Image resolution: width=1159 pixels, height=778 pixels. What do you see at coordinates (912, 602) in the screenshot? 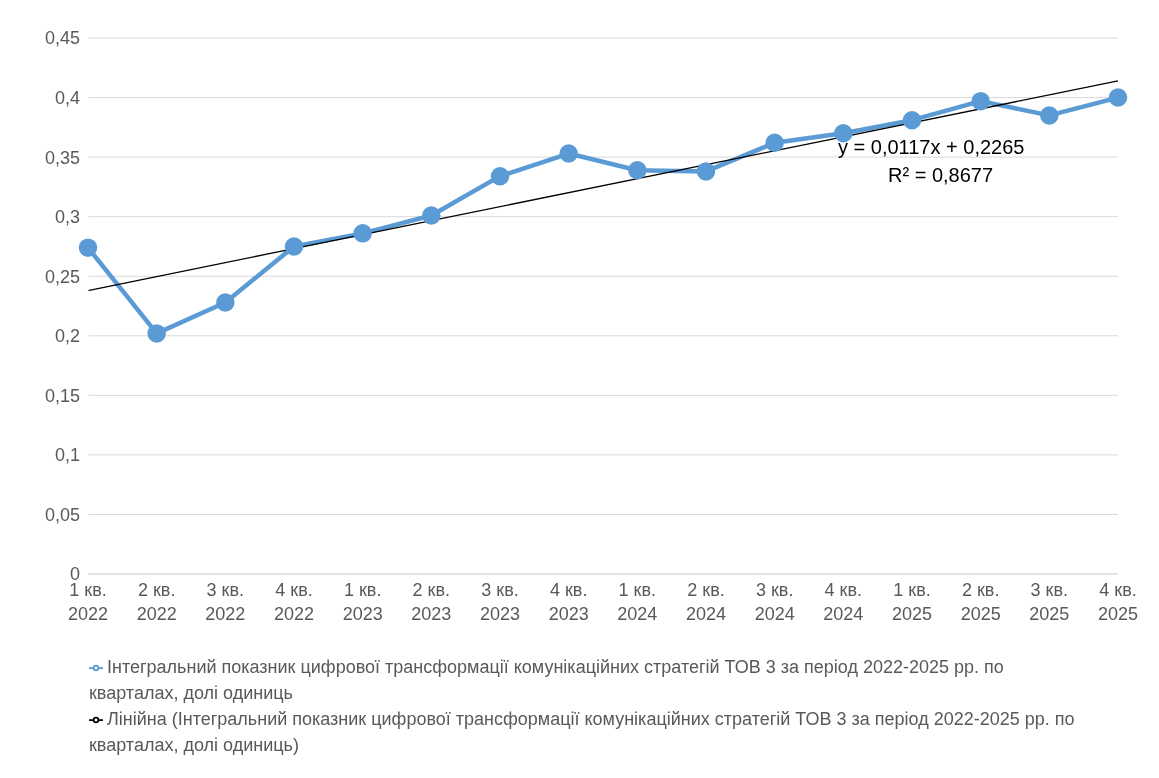
I see `x-tick-label: 1 кв. 2025` at bounding box center [912, 602].